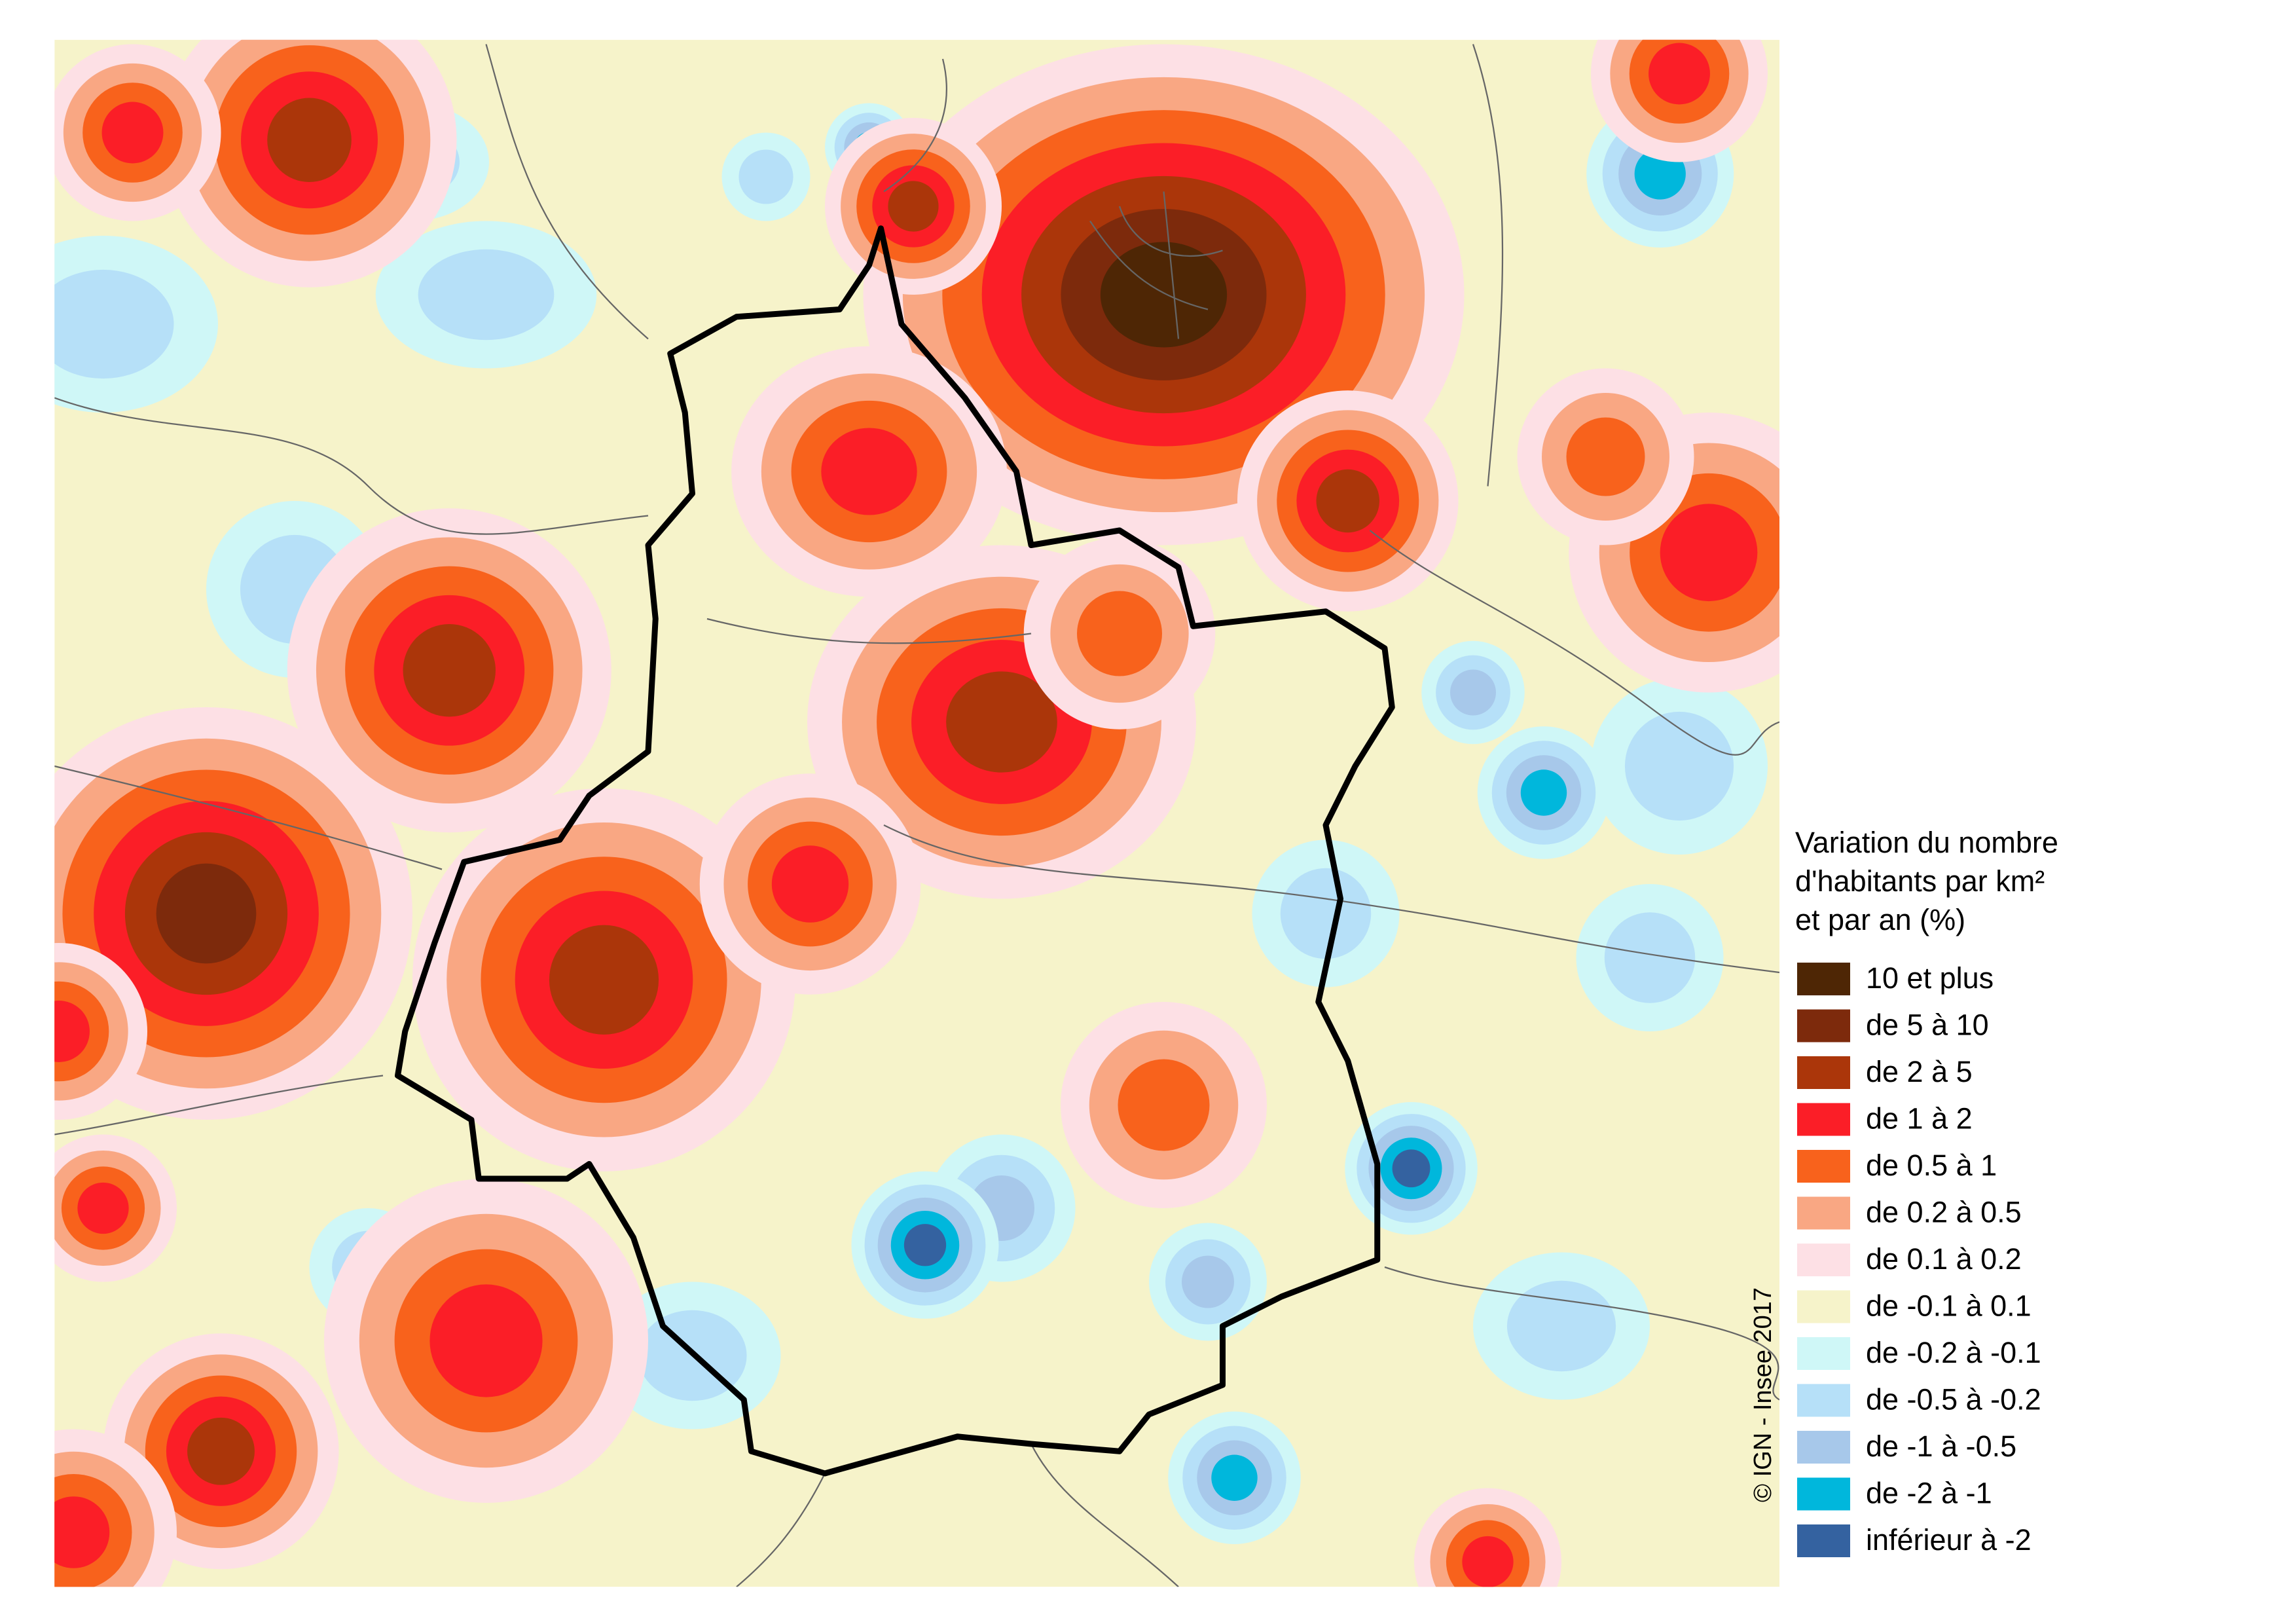  What do you see at coordinates (1944, 1211) in the screenshot?
I see `legend-label: de 0.2 à 0.5` at bounding box center [1944, 1211].